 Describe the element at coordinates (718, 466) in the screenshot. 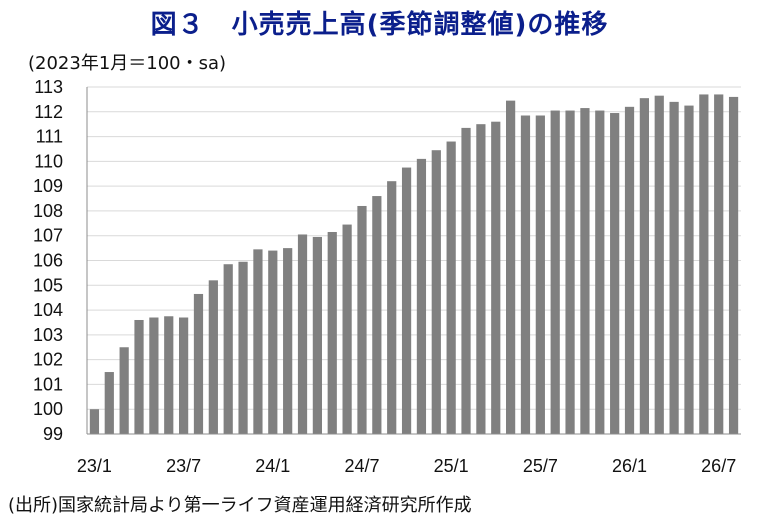

I see `x-tick-label: 26/7` at that location.